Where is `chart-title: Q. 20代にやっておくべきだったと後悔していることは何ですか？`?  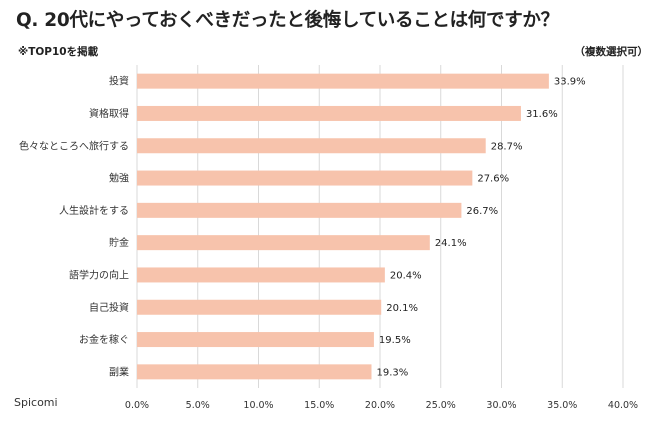
chart-title: Q. 20代にやっておくべきだったと後悔していることは何ですか？ is located at coordinates (287, 20).